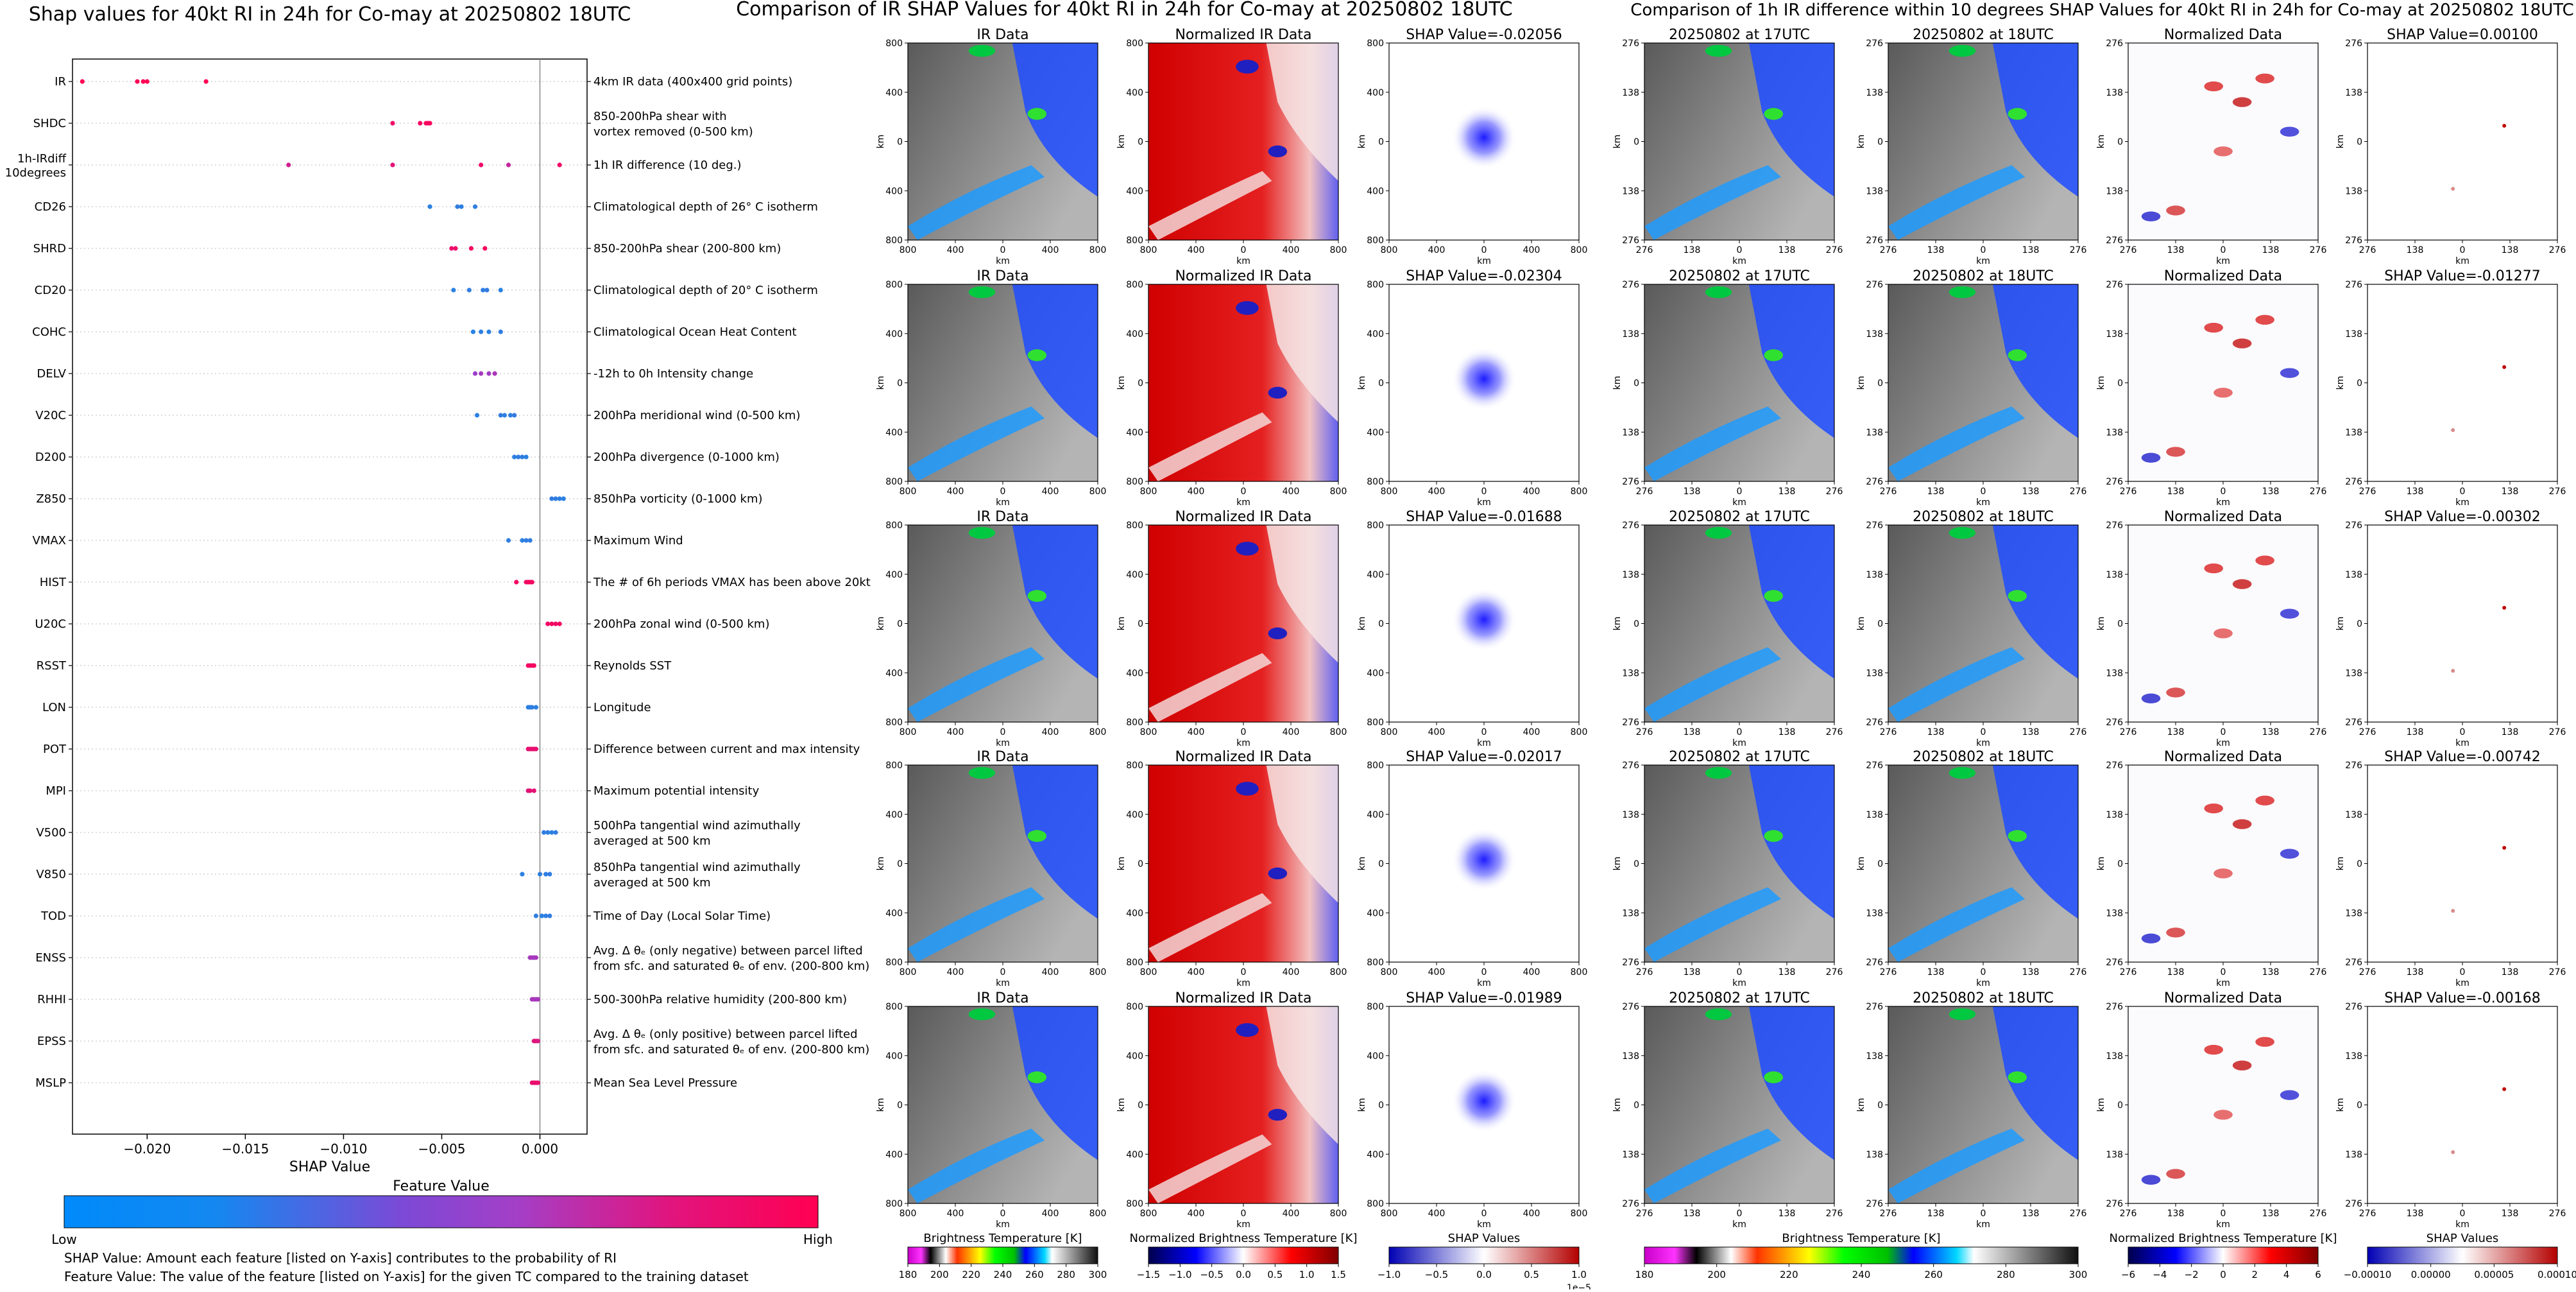 The image size is (2576, 1292). Describe the element at coordinates (50, 624) in the screenshot. I see `feature-label: U20C` at that location.